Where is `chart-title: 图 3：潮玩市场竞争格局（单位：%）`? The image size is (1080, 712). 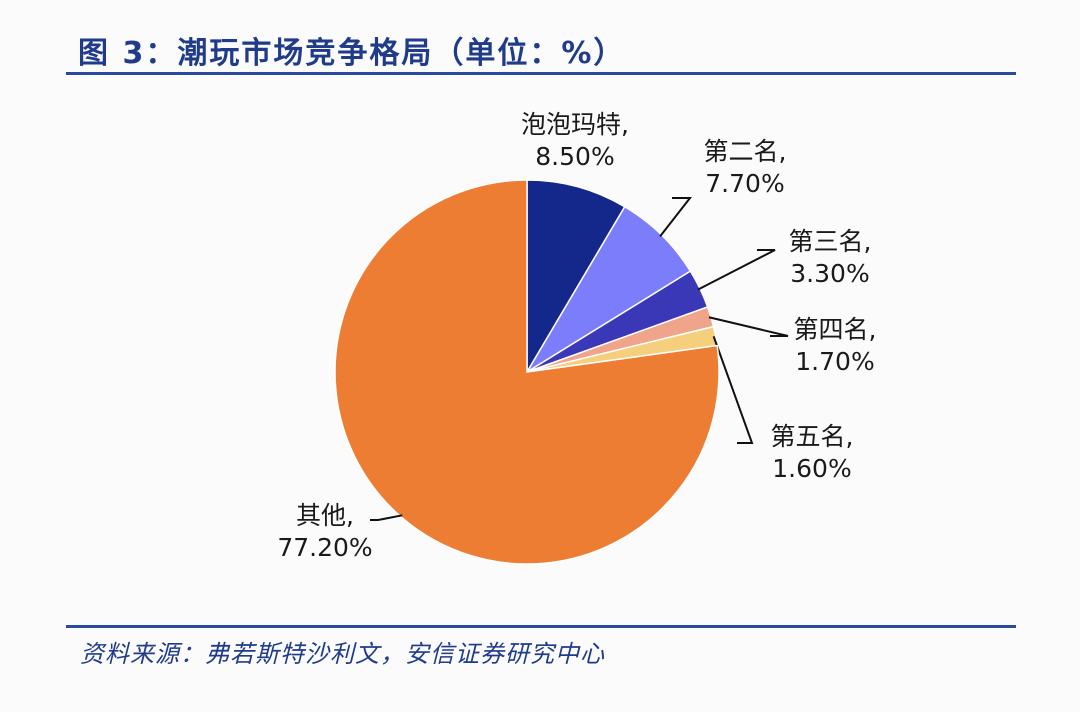 chart-title: 图 3：潮玩市场竞争格局（单位：%） is located at coordinates (352, 53).